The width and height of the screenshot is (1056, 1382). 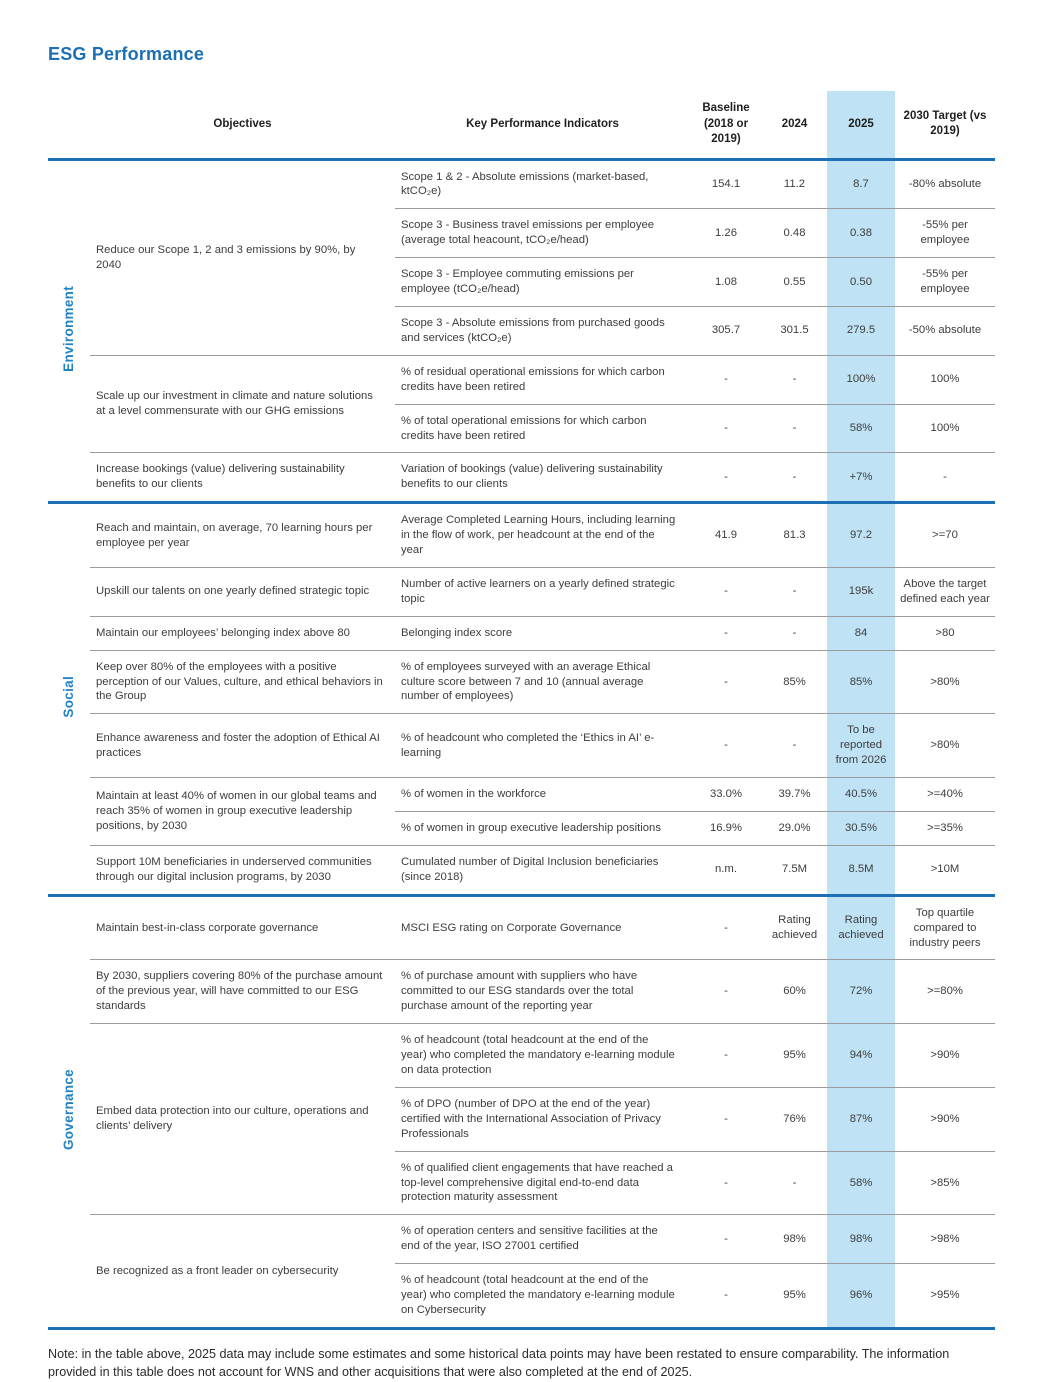 What do you see at coordinates (794, 794) in the screenshot?
I see `value-2024: 39.7%` at bounding box center [794, 794].